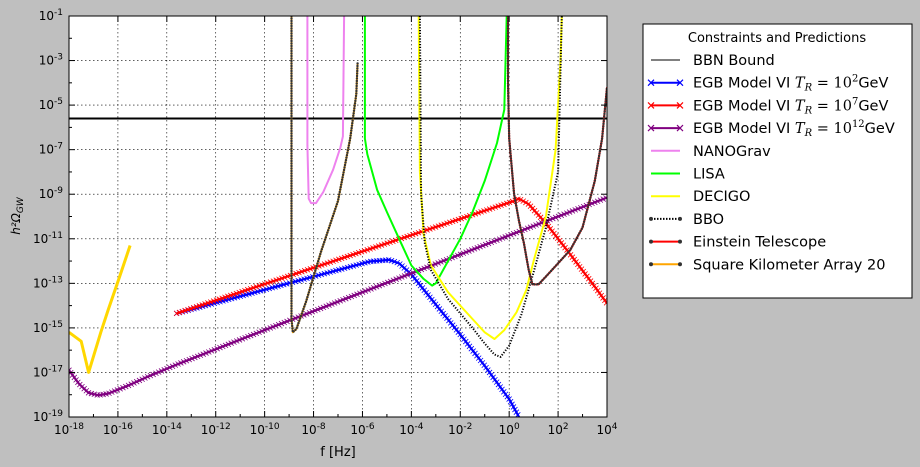 Image resolution: width=920 pixels, height=467 pixels. What do you see at coordinates (216, 429) in the screenshot?
I see `x-tick-label: 10-12` at bounding box center [216, 429].